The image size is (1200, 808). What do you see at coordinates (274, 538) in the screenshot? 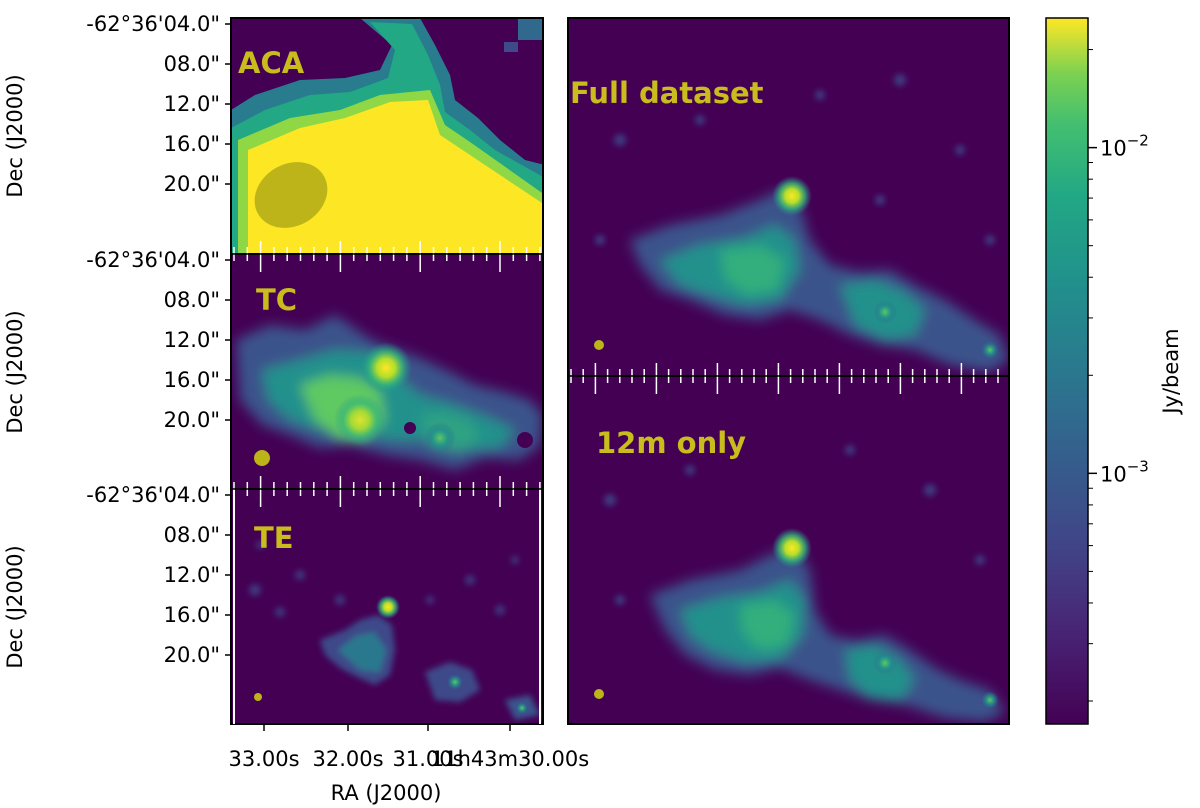
I see `panel-label-te: TE` at bounding box center [274, 538].